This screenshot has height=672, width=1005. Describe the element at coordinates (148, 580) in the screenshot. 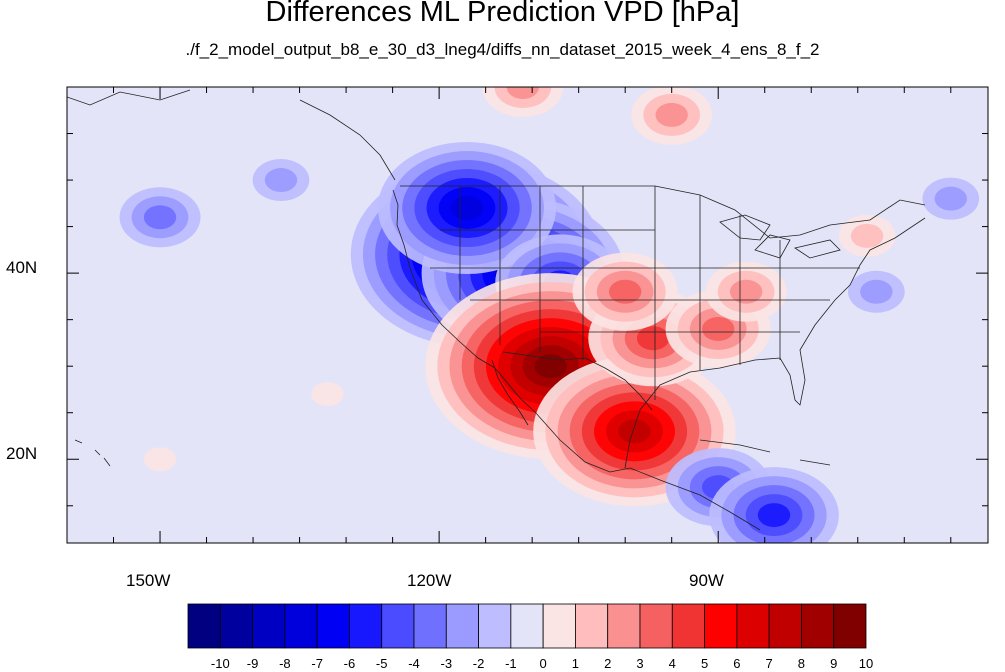

I see `lon-label-150w: 150W` at that location.